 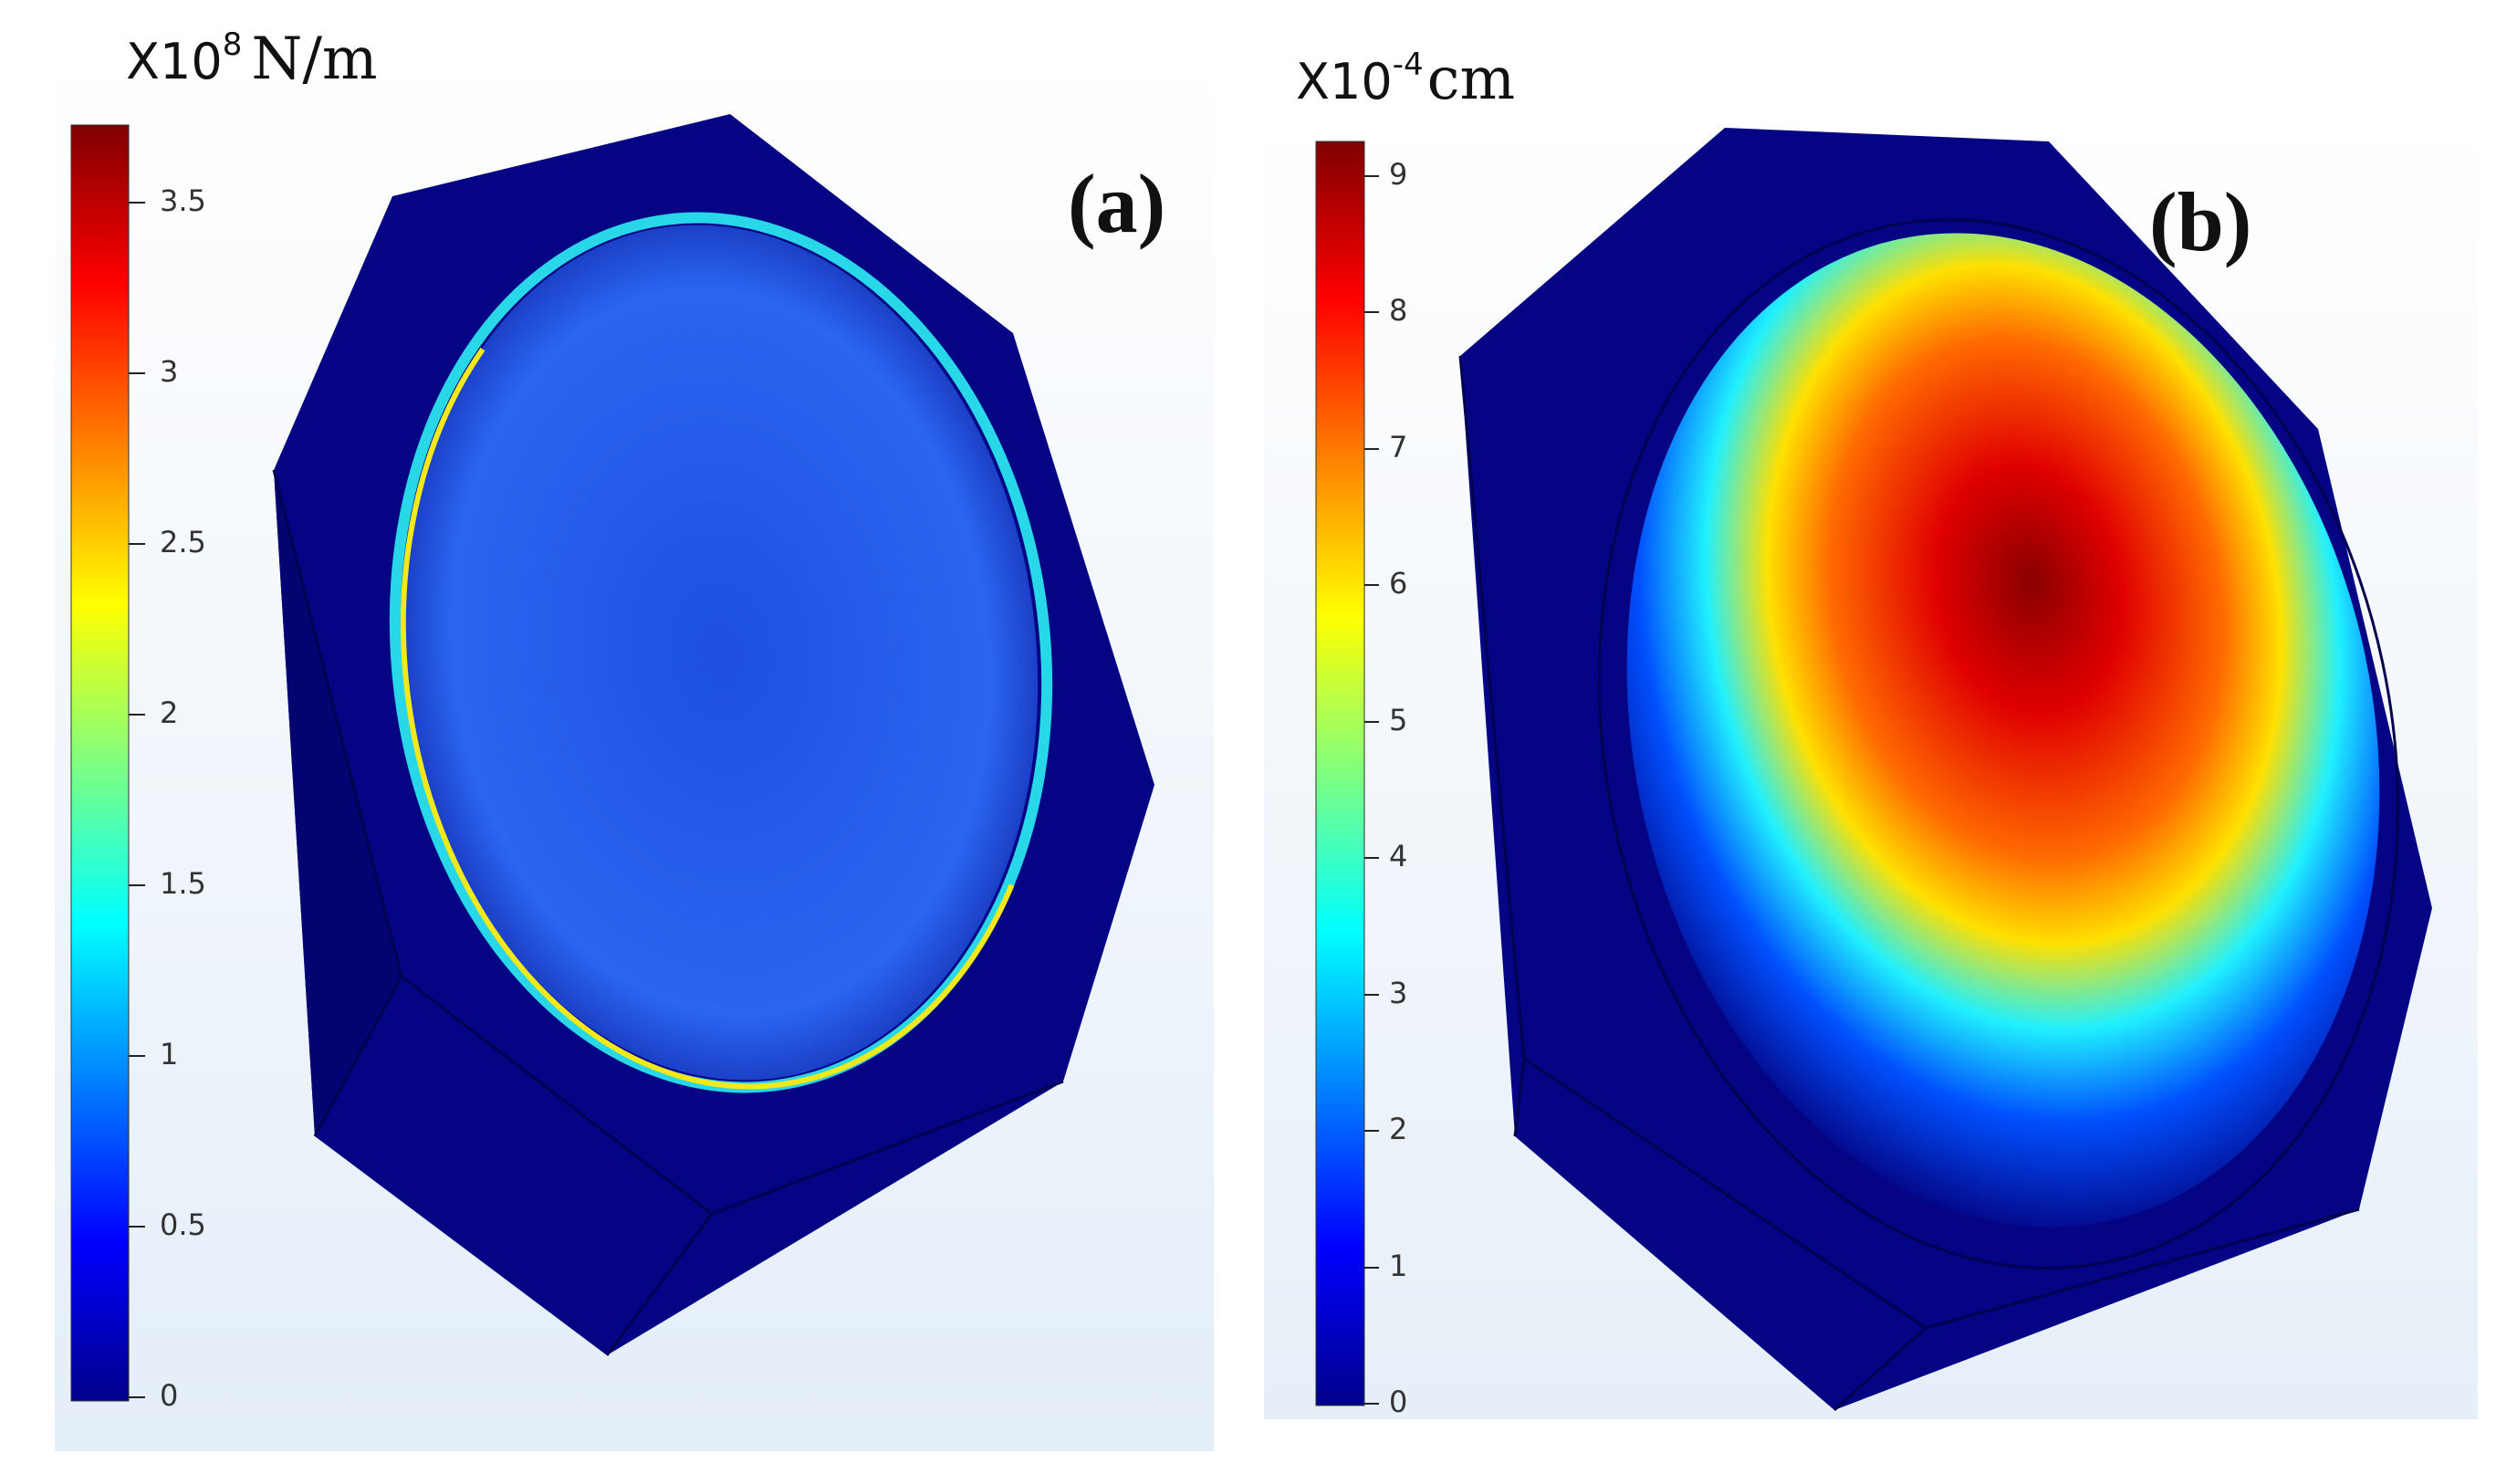 I want to click on colorbar-tick: 2.5, so click(x=183, y=542).